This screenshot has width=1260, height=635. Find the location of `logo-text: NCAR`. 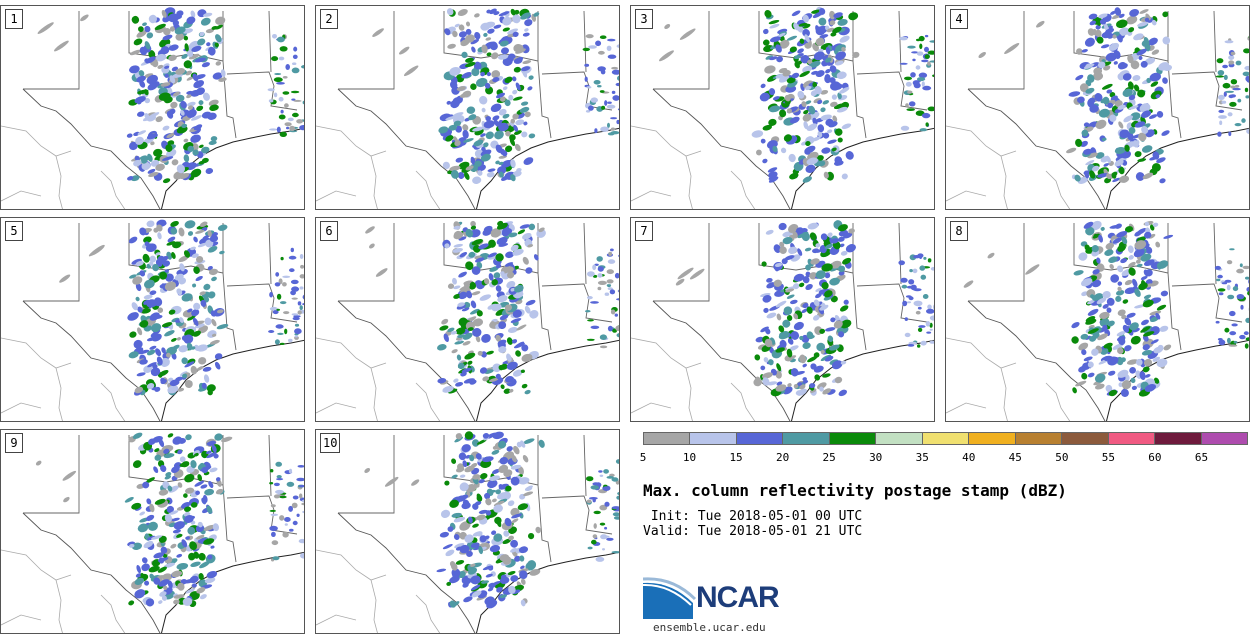

logo-text: NCAR is located at coordinates (738, 597).